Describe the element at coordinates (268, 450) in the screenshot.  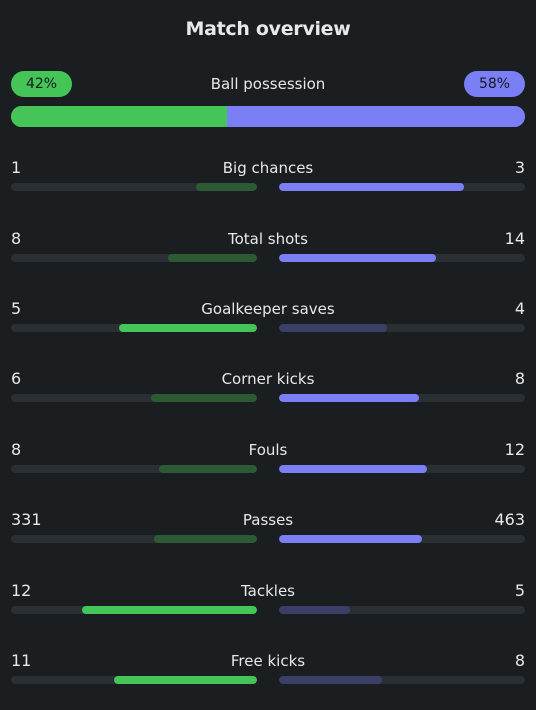
I see `stat-label: Fouls` at that location.